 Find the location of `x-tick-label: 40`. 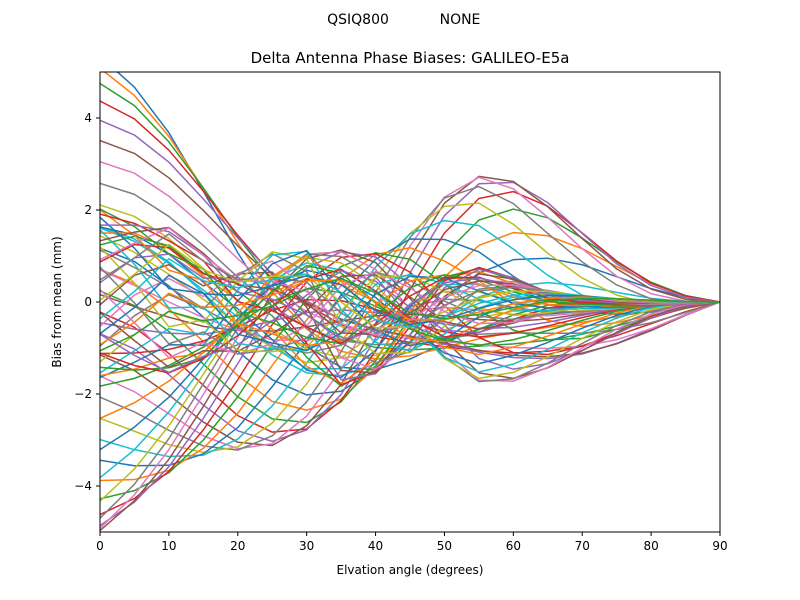

x-tick-label: 40 is located at coordinates (375, 546).